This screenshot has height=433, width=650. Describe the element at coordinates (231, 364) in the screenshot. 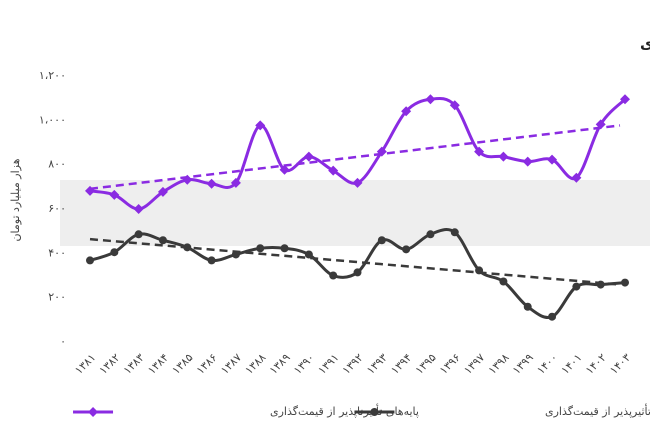

I see `x-tick-label: ۱۳۸۷` at that location.